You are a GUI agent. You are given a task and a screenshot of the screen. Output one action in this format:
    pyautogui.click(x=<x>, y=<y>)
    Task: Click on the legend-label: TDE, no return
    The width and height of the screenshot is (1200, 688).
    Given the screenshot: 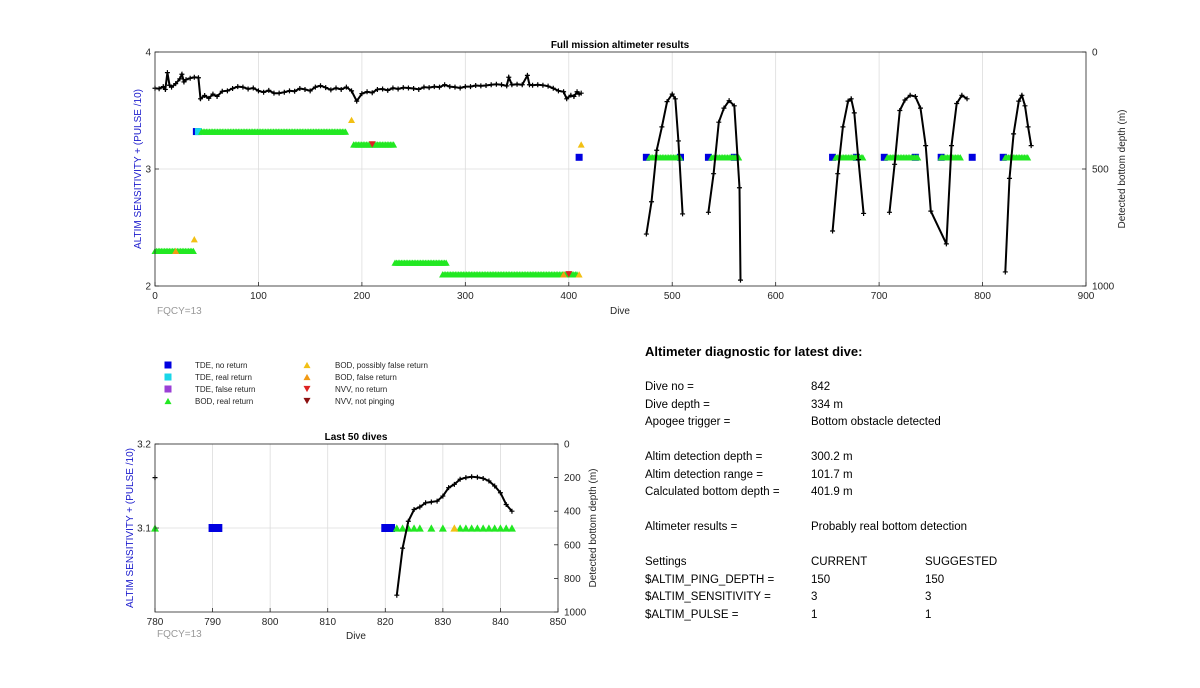 What is the action you would take?
    pyautogui.click(x=221, y=365)
    